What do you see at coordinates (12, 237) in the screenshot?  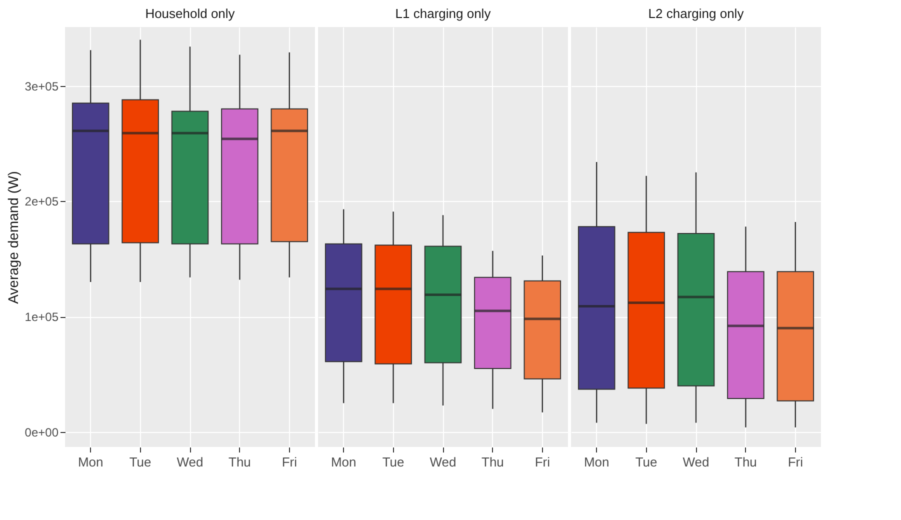 I see `y-axis-title: Average demand (W)` at bounding box center [12, 237].